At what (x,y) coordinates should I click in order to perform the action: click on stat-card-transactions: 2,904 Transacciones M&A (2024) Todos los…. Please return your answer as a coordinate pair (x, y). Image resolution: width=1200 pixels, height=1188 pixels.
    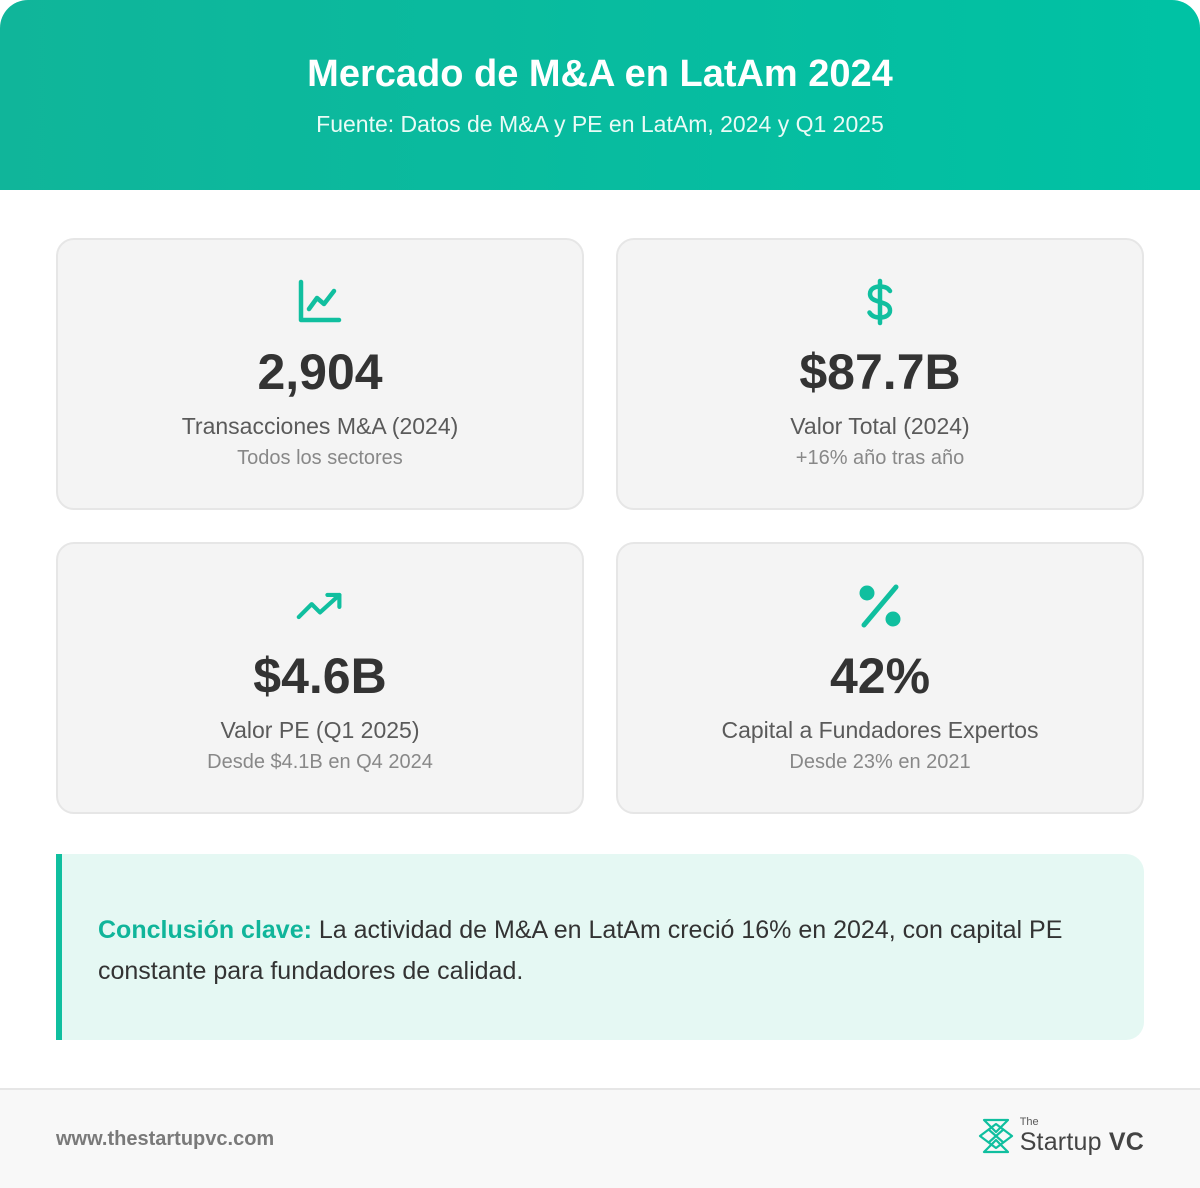
    Looking at the image, I should click on (320, 374).